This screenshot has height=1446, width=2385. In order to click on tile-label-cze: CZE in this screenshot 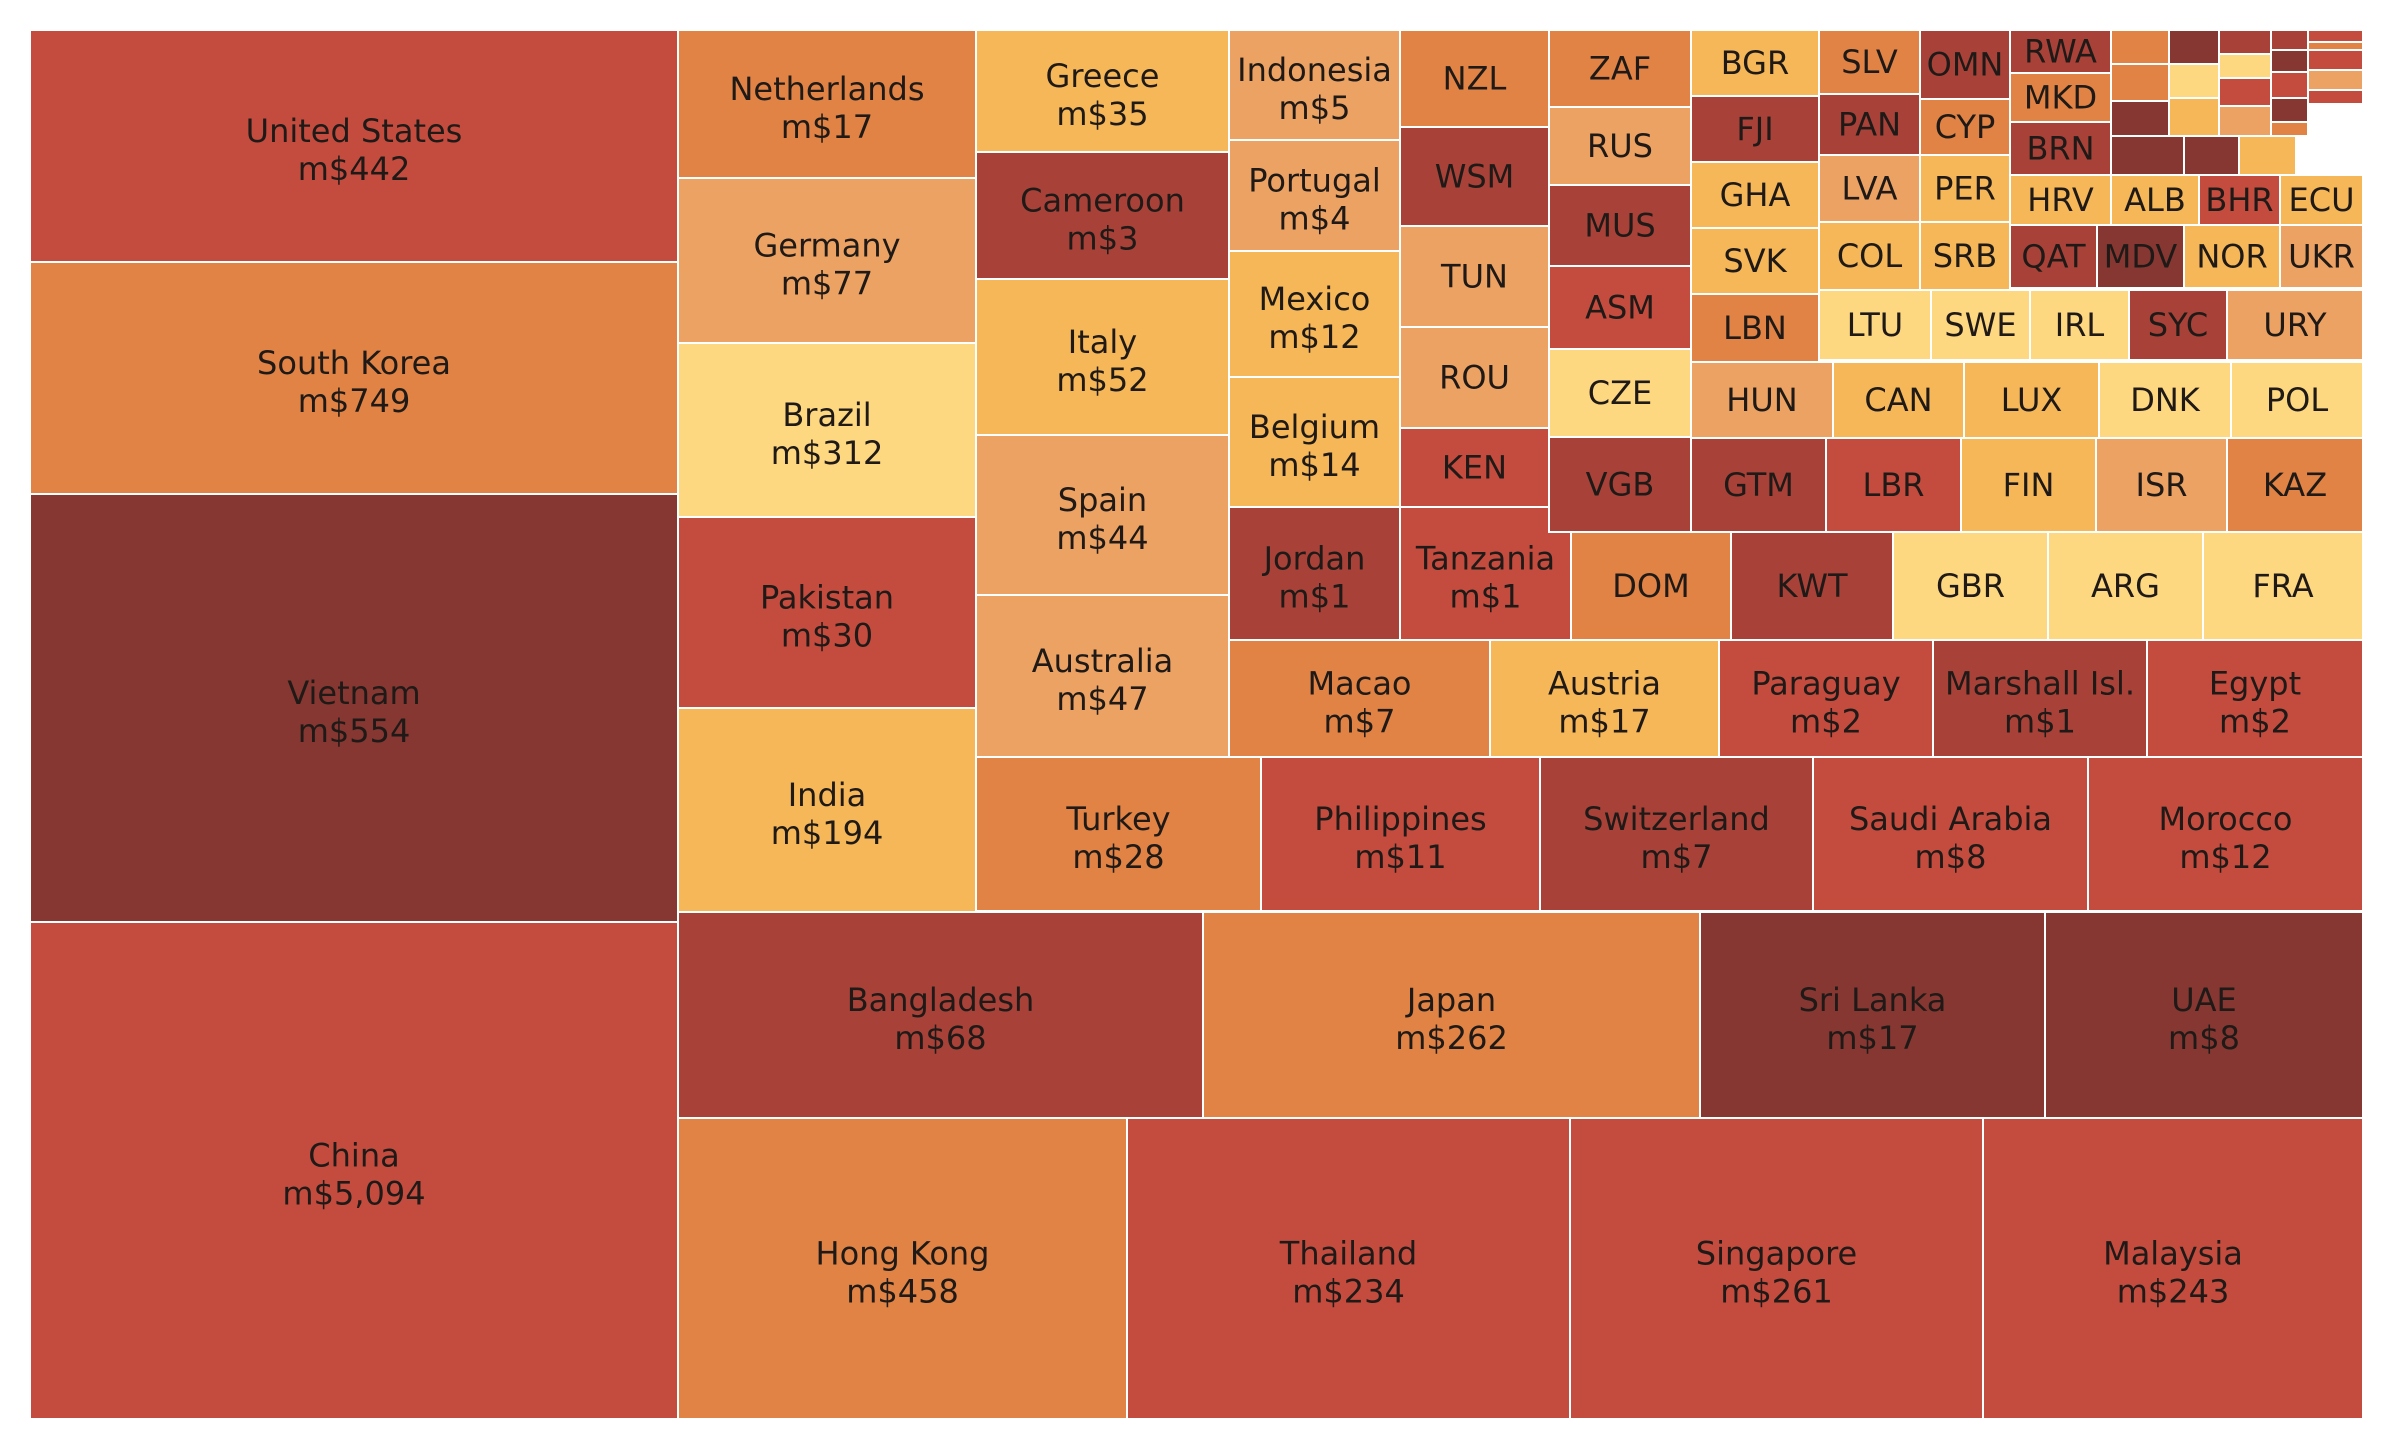, I will do `click(1620, 393)`.